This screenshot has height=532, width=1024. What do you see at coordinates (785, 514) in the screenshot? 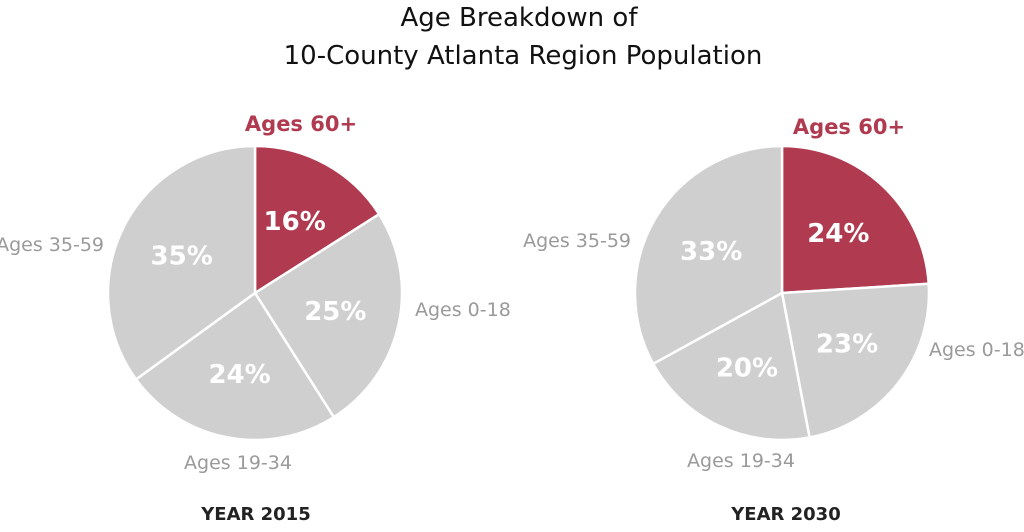
I see `year-label: YEAR 2030` at bounding box center [785, 514].